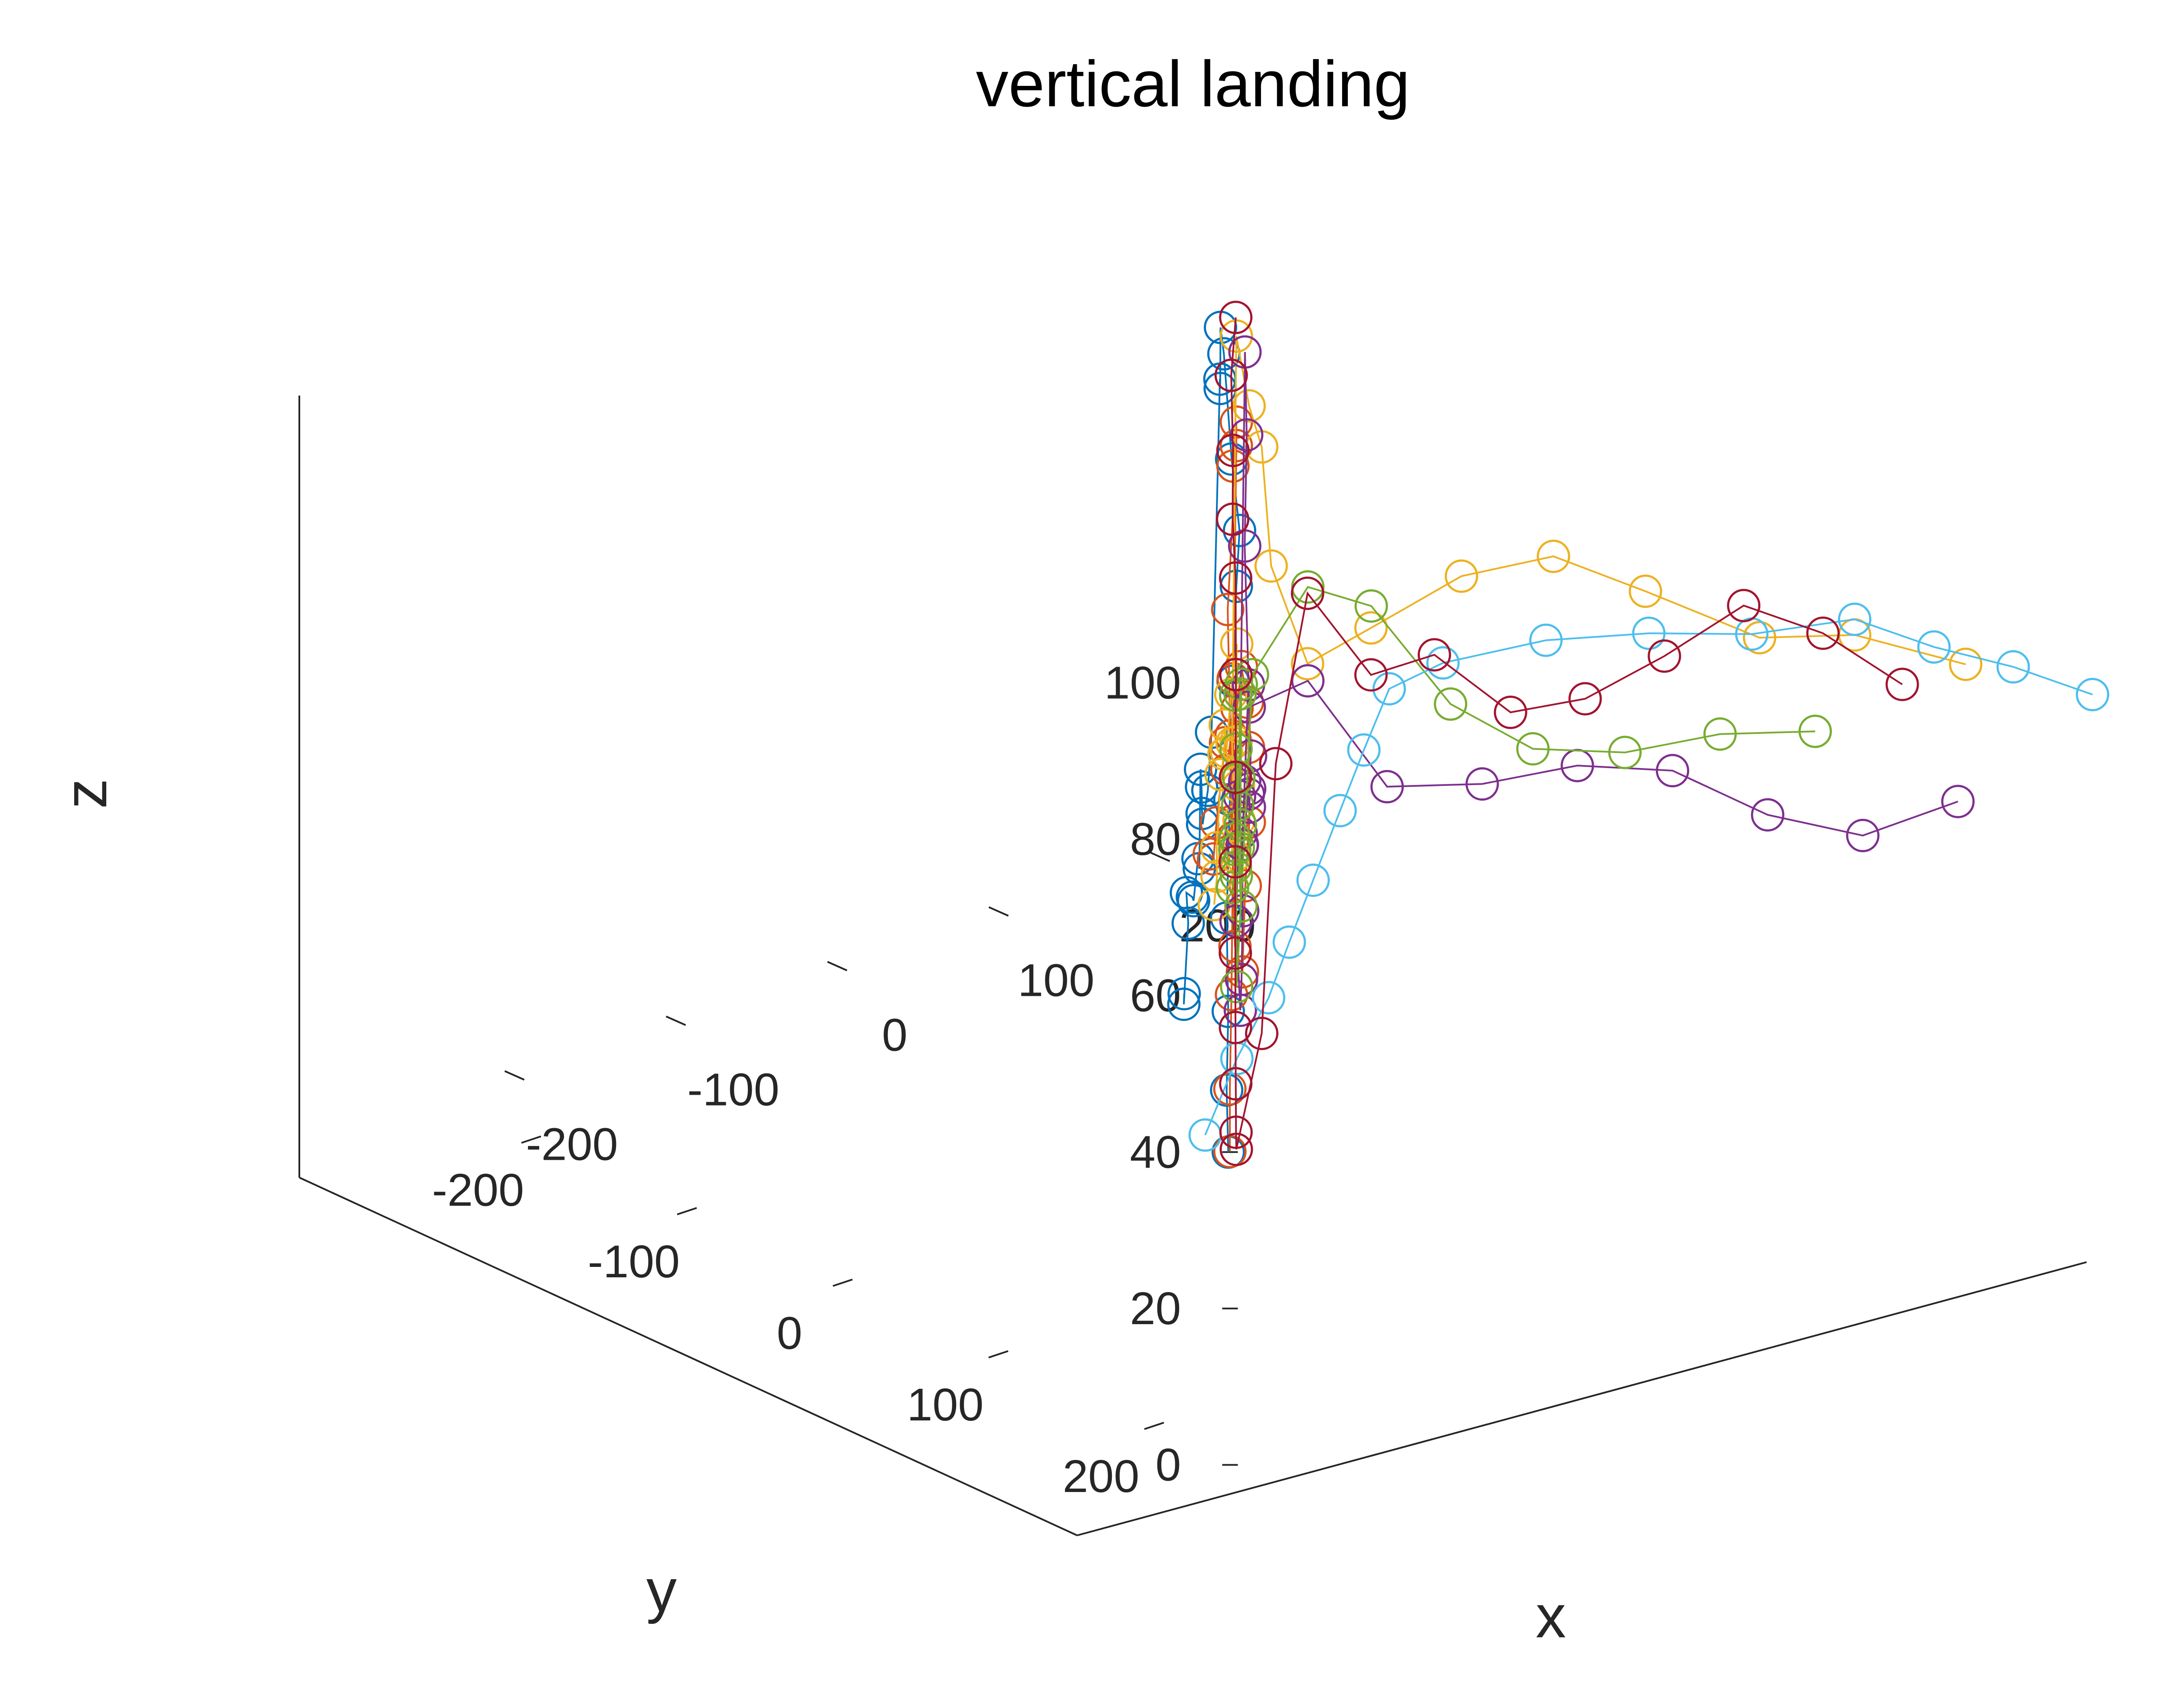 The height and width of the screenshot is (1708, 2169). Describe the element at coordinates (1155, 996) in the screenshot. I see `z-tick-label: 60` at that location.